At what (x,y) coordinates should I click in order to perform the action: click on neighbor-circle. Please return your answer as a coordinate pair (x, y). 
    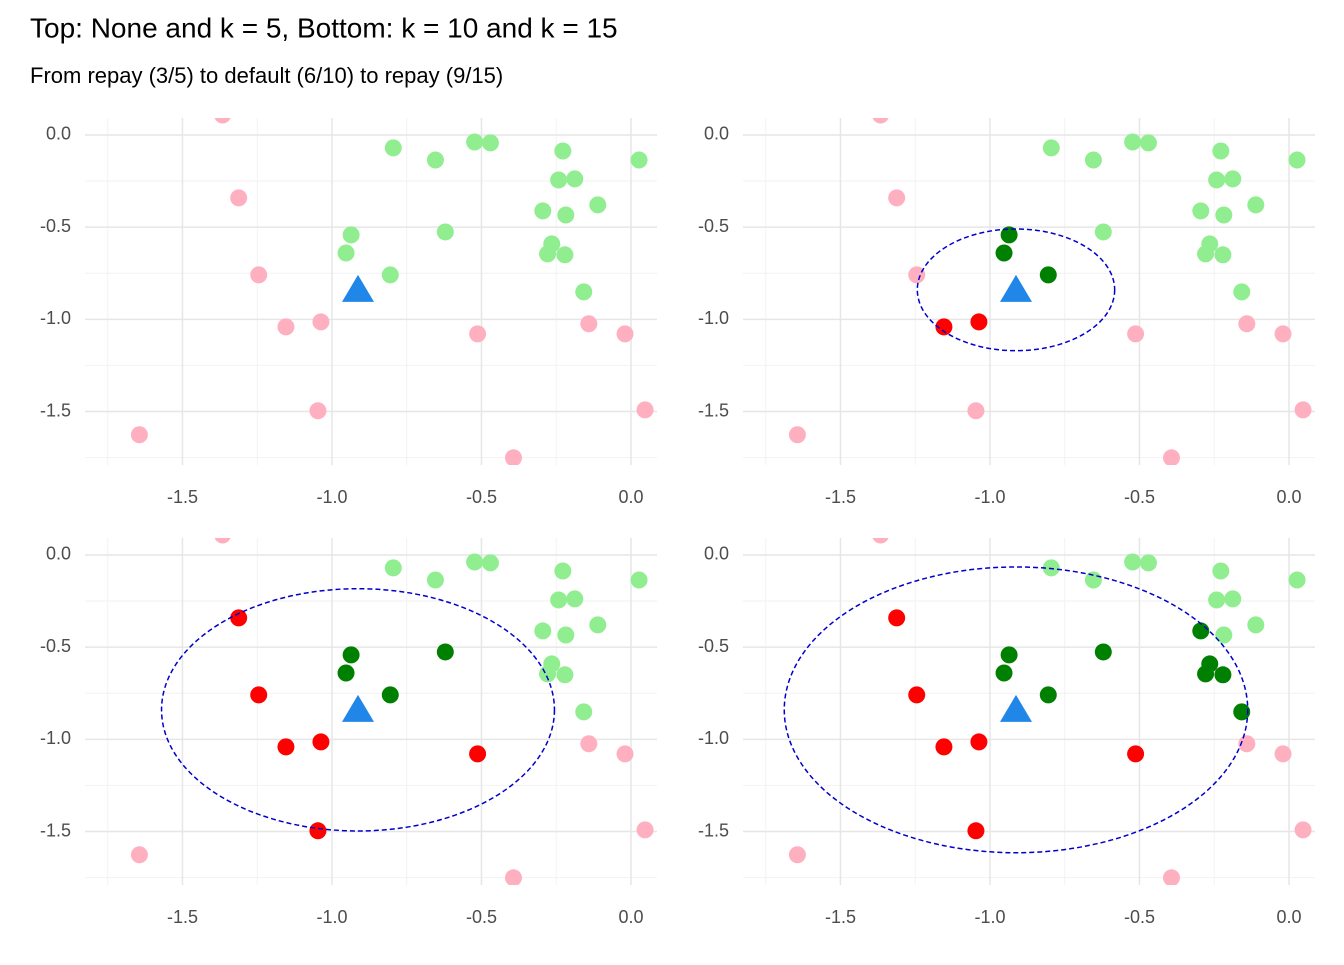
    Looking at the image, I should click on (358, 709).